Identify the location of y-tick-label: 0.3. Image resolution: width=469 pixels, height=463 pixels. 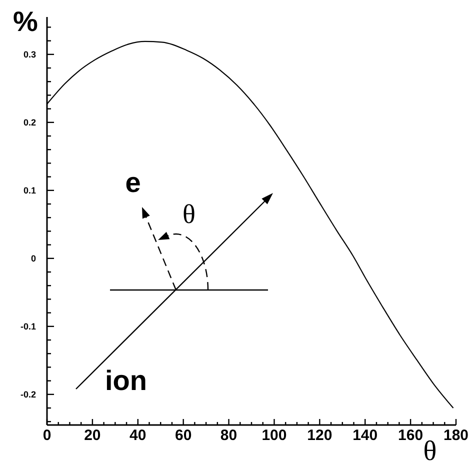
(29, 55).